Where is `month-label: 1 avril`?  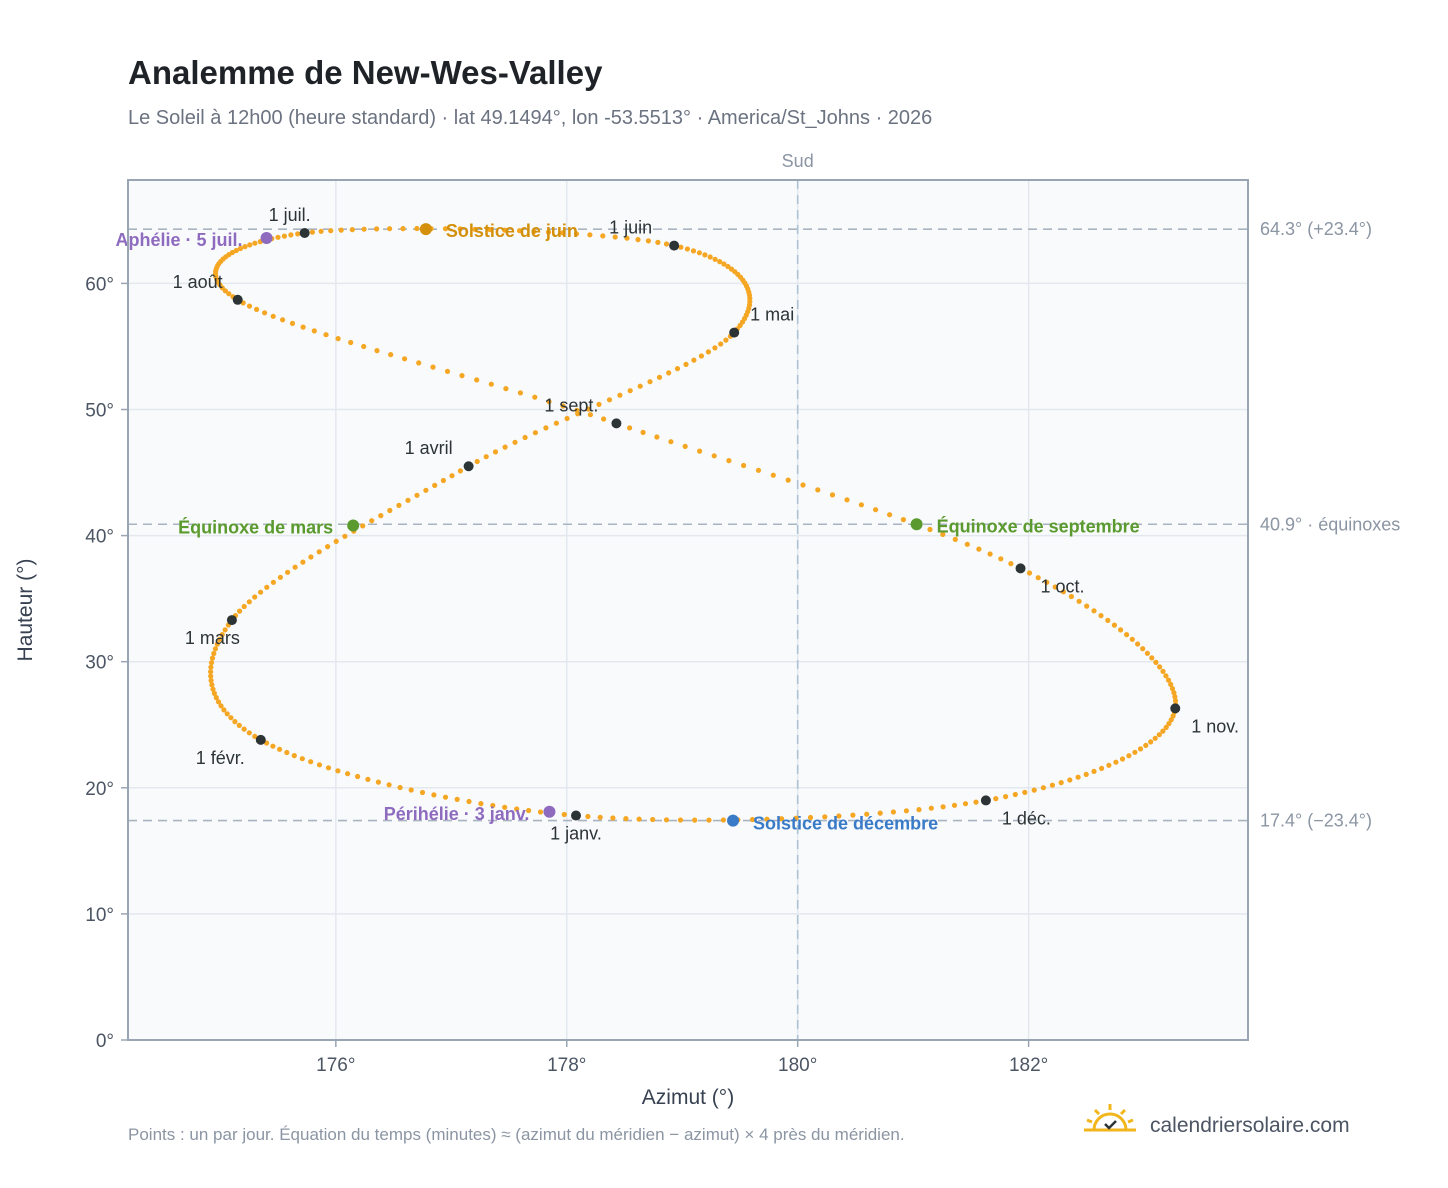 month-label: 1 avril is located at coordinates (429, 448).